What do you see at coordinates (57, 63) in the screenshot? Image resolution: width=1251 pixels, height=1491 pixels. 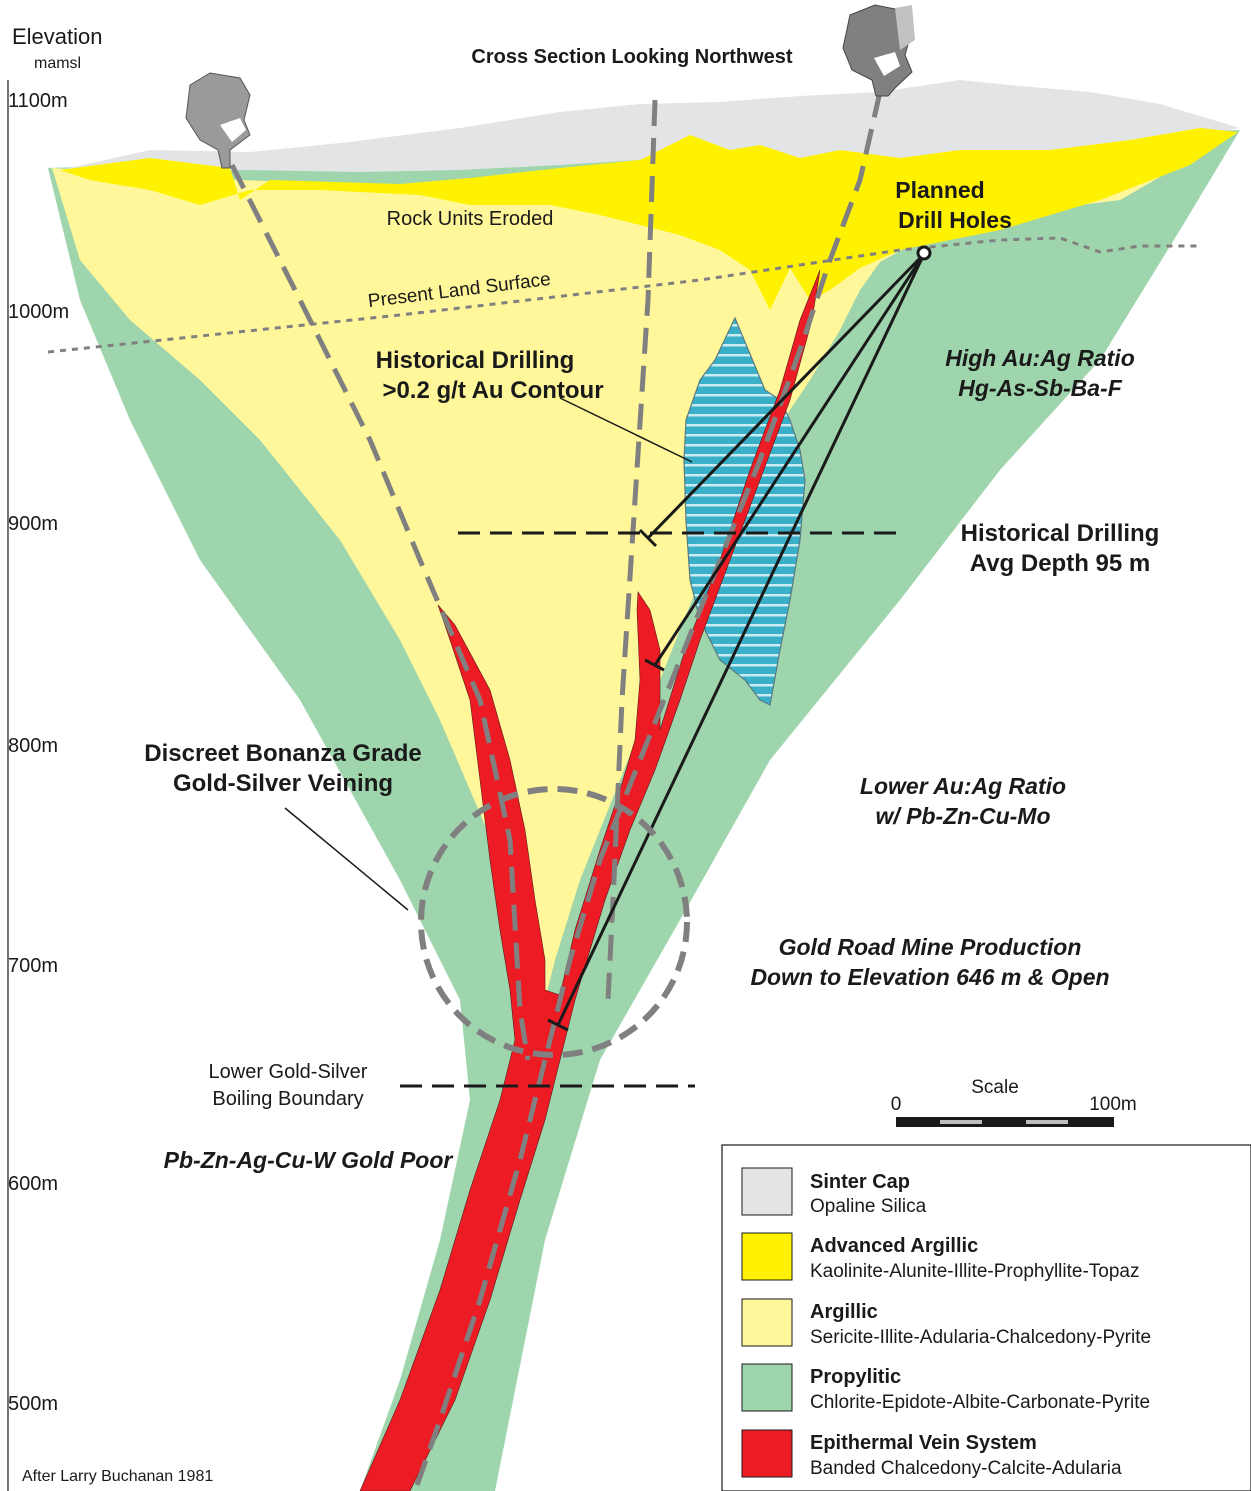 I see `axis-unit: mamsl` at bounding box center [57, 63].